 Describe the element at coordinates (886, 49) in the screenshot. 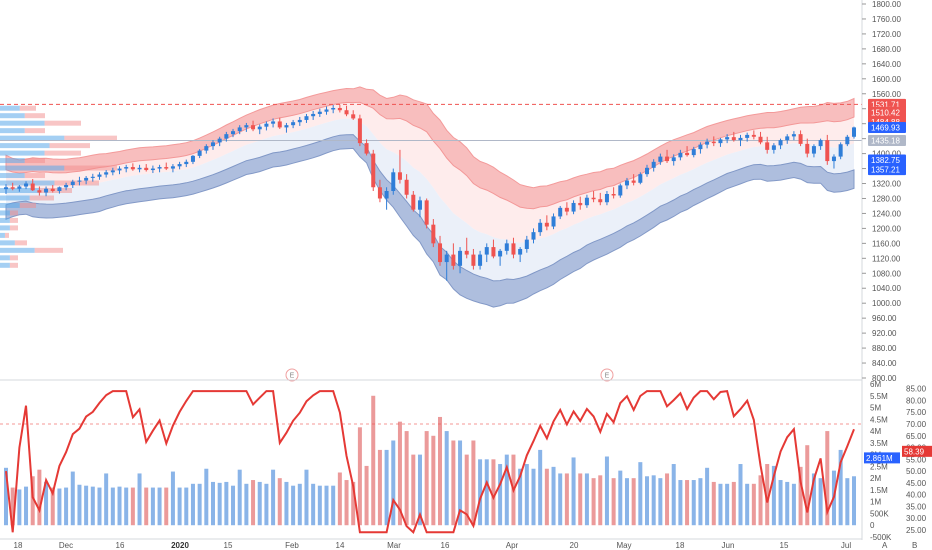

I see `price-tick-label: 1680.00` at that location.